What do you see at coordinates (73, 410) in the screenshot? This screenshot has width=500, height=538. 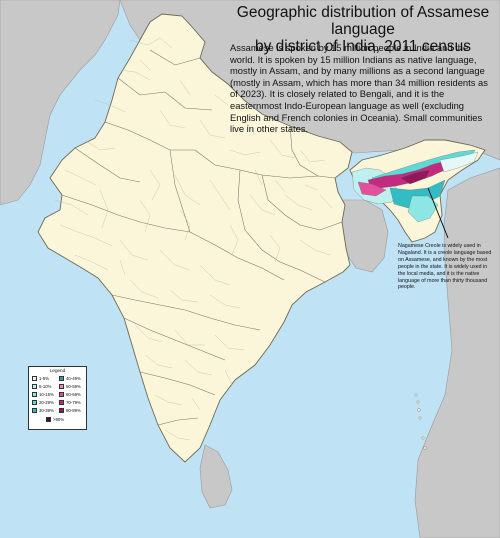 I see `legend-label: 80-89%` at bounding box center [73, 410].